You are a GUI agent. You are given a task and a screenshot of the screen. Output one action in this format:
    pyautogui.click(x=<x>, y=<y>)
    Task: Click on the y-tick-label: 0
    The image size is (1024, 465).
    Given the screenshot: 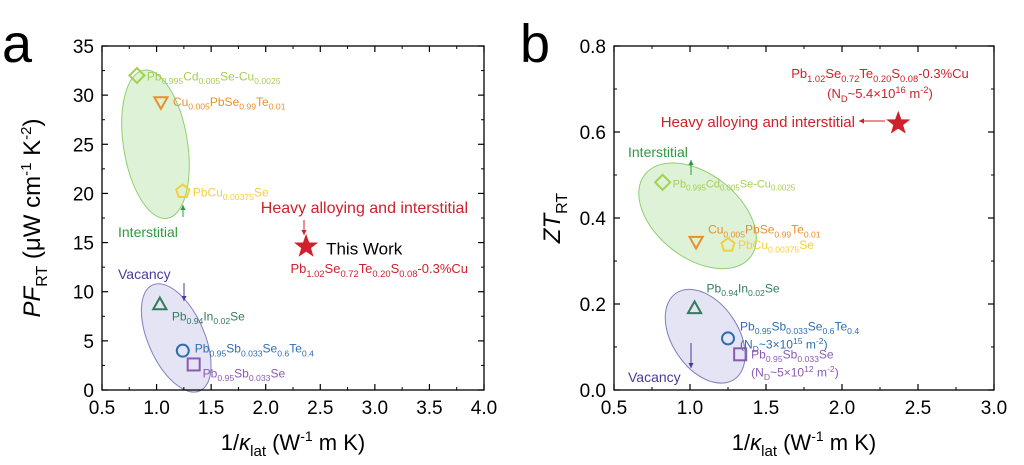 What is the action you would take?
    pyautogui.click(x=88, y=391)
    